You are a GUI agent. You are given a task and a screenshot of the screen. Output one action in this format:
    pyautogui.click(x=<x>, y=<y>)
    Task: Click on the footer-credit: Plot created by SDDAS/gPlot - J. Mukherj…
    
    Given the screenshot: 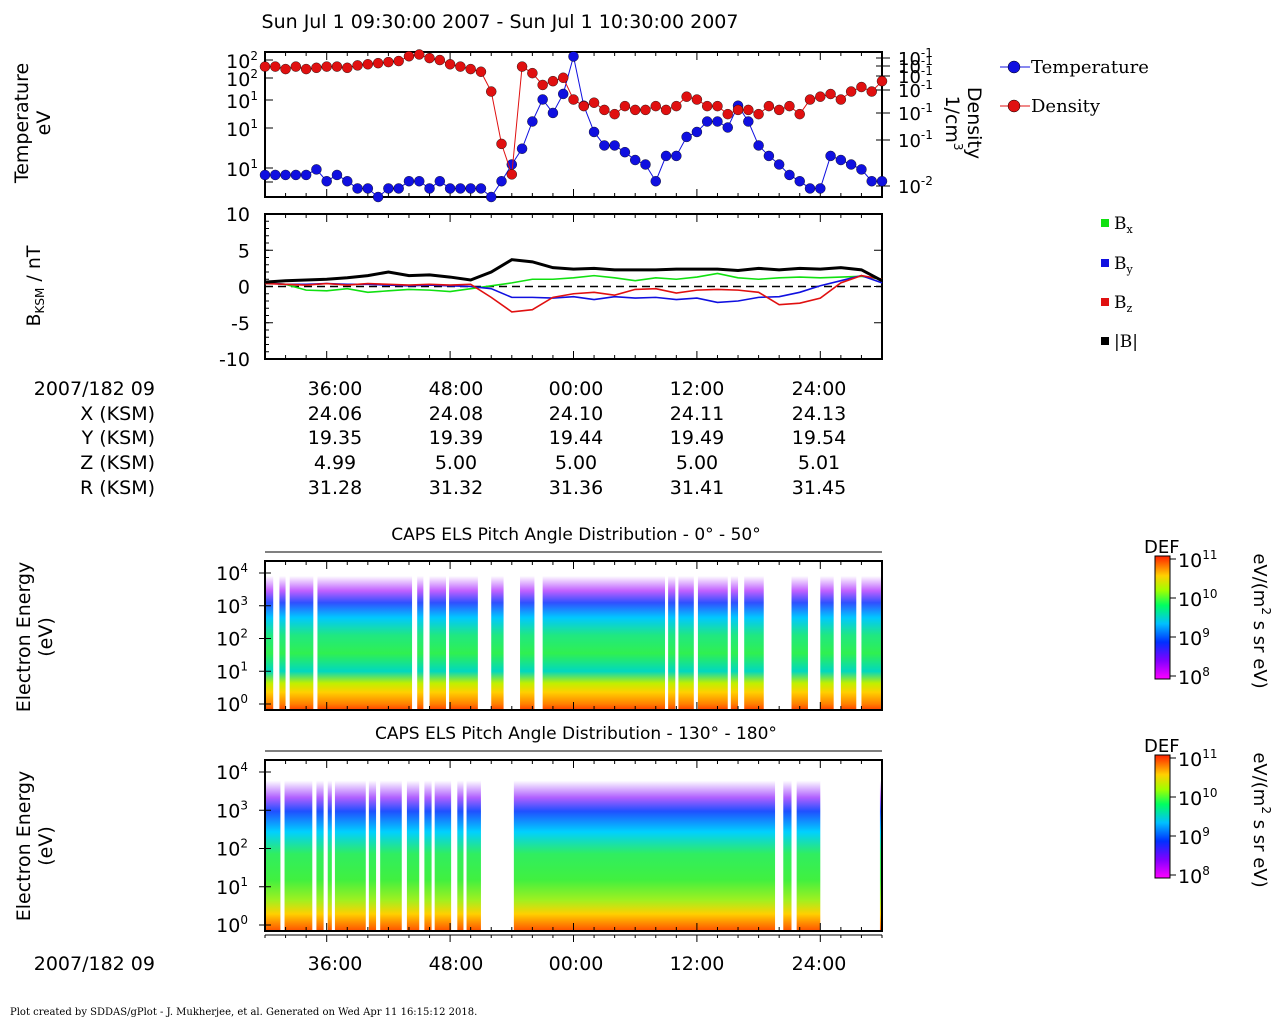 What is the action you would take?
    pyautogui.click(x=243, y=1012)
    